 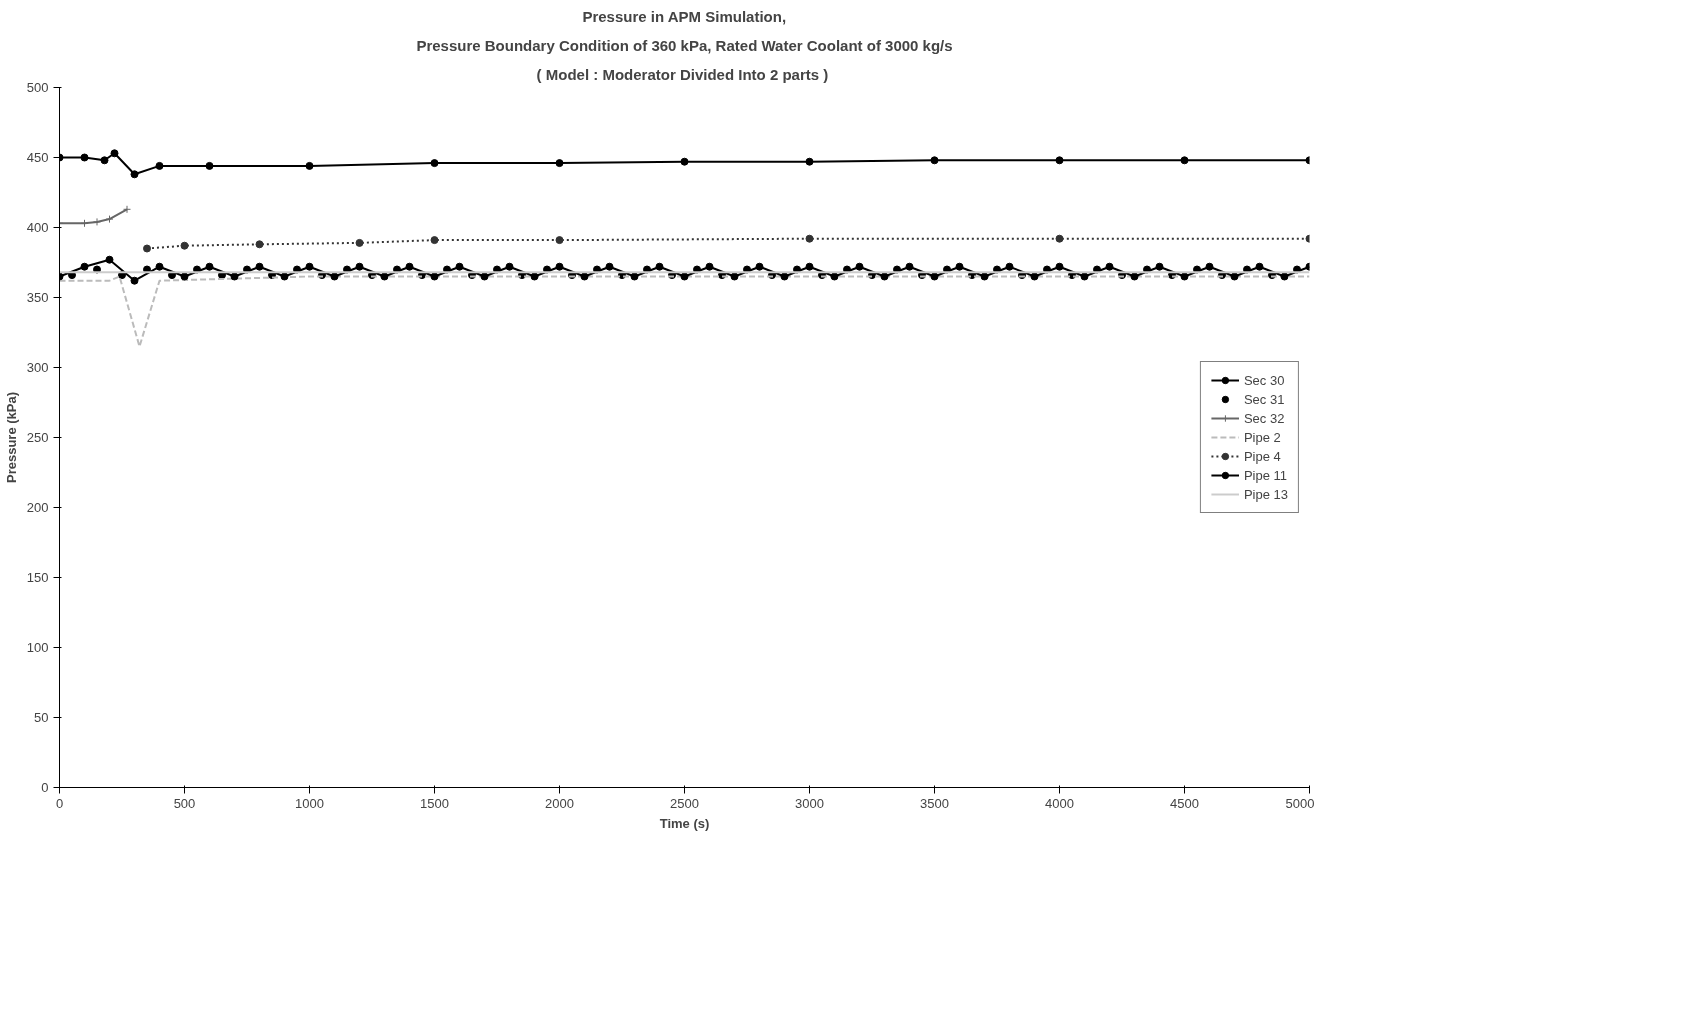 I want to click on chart-title: Pressure in APM Simulation,, so click(x=684, y=16).